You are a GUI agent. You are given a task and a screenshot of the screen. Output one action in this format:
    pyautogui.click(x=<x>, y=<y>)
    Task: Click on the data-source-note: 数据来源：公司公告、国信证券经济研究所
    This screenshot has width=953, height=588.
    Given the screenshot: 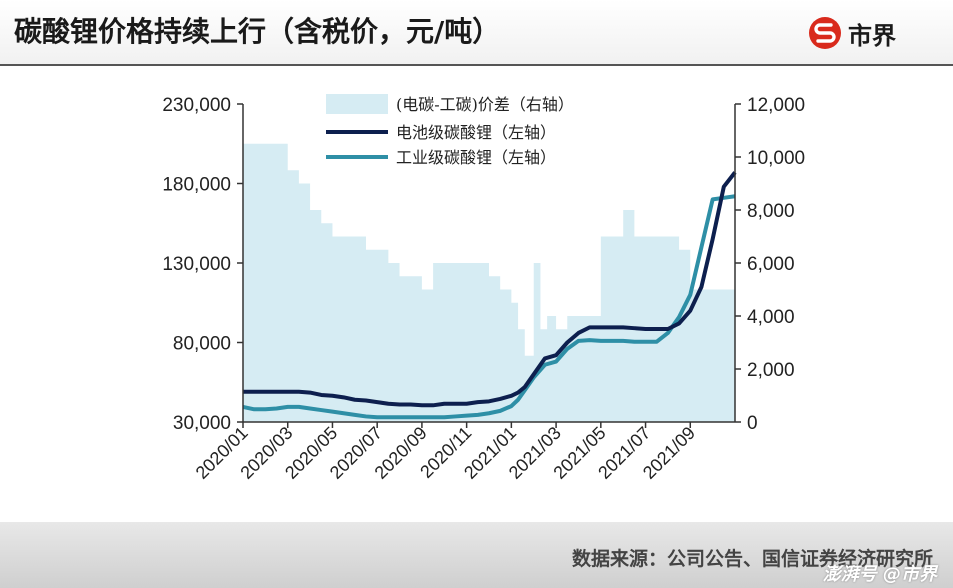 What is the action you would take?
    pyautogui.click(x=752, y=559)
    